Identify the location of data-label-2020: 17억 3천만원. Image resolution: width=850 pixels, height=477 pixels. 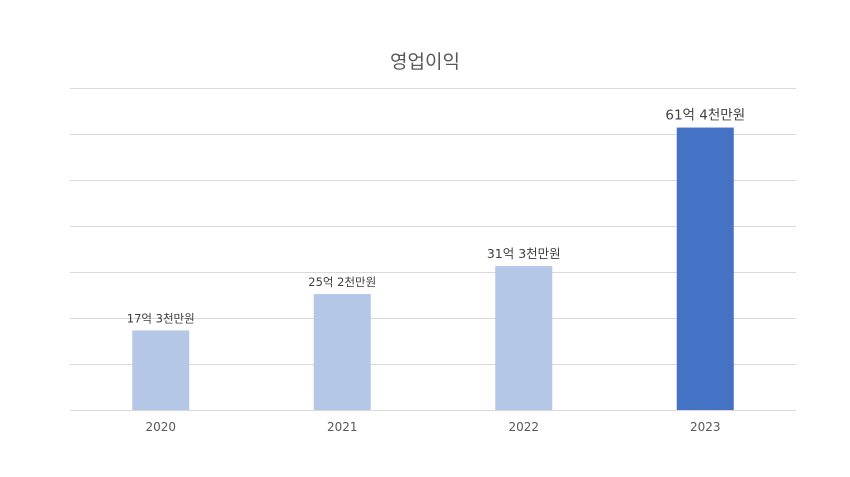
(161, 318).